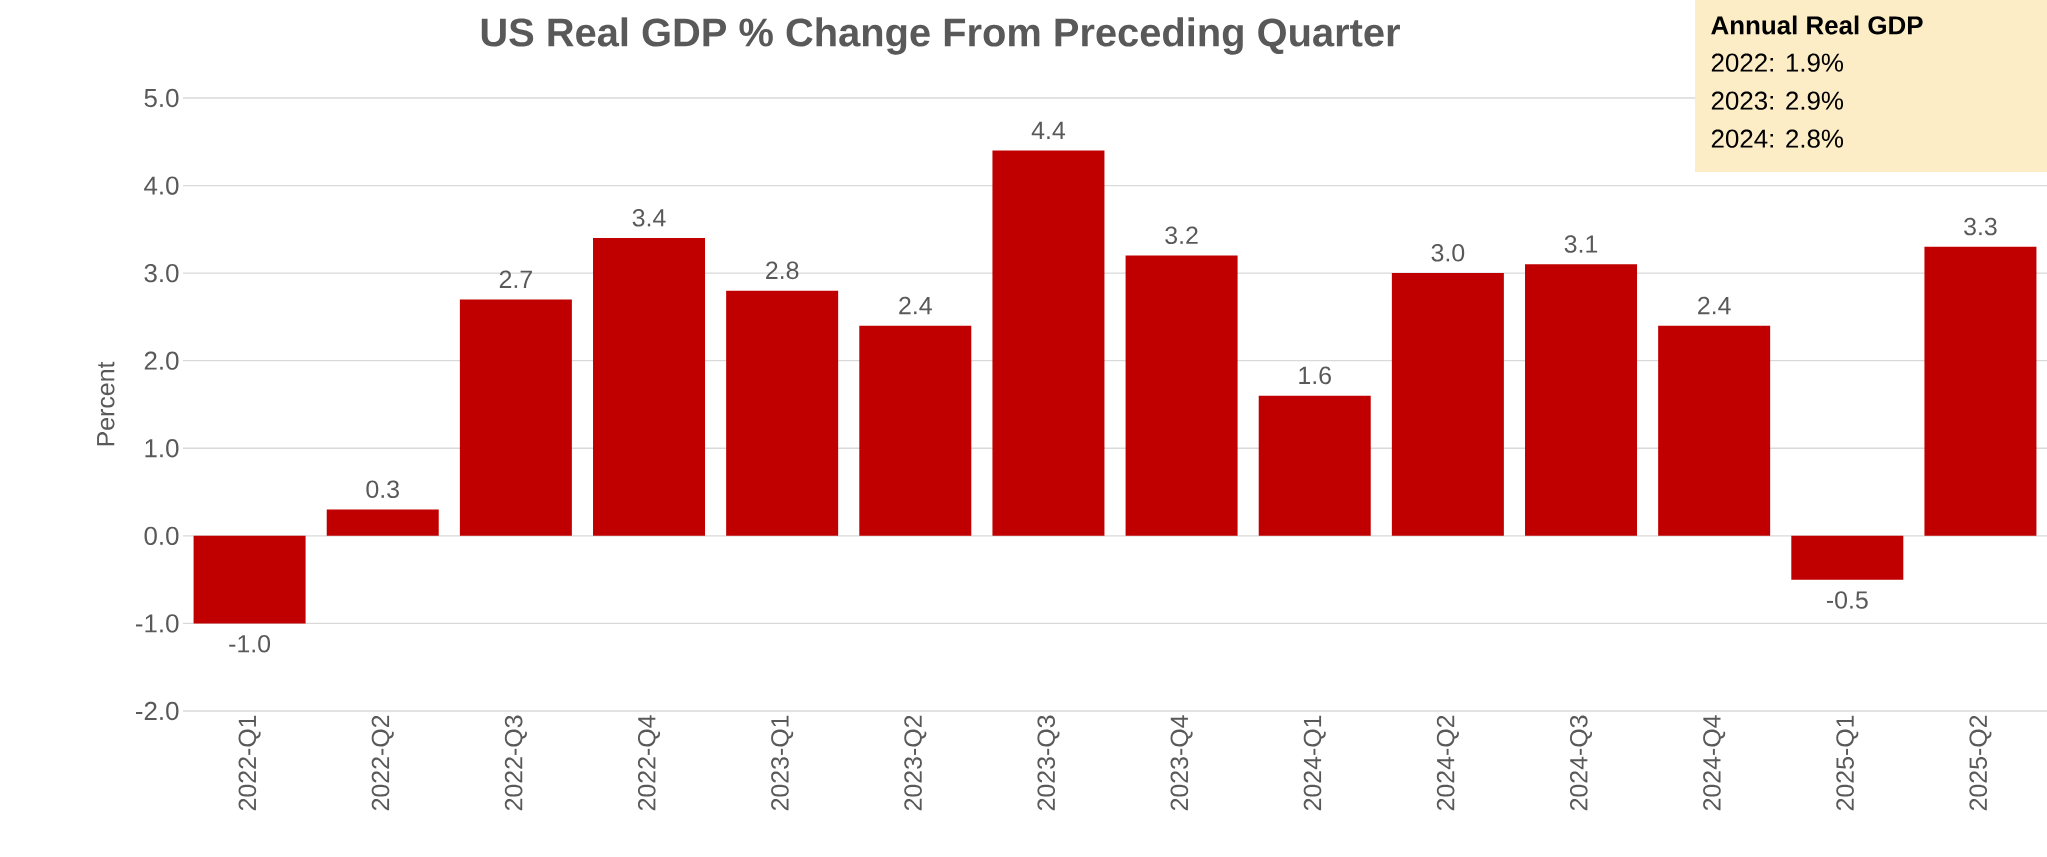 The width and height of the screenshot is (2047, 857). What do you see at coordinates (250, 643) in the screenshot?
I see `data-label: -1.0` at bounding box center [250, 643].